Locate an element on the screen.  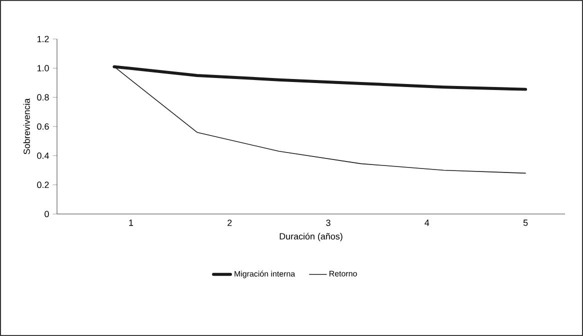
x-tick-label: 3 is located at coordinates (328, 223).